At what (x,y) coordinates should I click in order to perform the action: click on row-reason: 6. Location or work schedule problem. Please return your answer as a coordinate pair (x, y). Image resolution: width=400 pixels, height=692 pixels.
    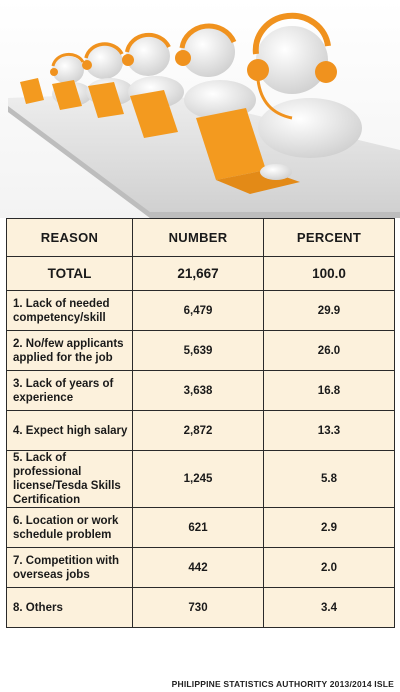
    Looking at the image, I should click on (69, 527).